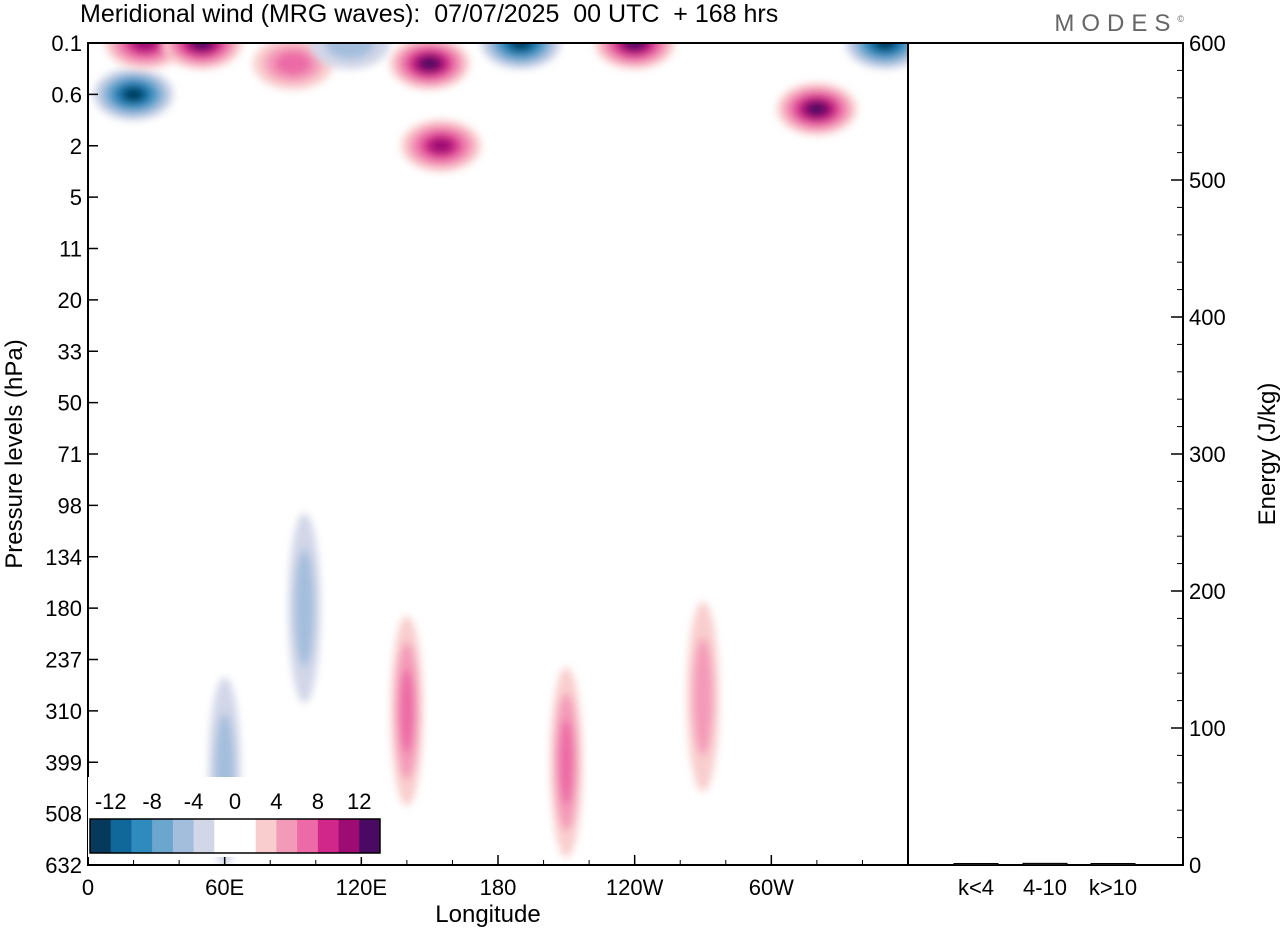 The width and height of the screenshot is (1280, 930). I want to click on colorbar-tick-label: -8, so click(152, 801).